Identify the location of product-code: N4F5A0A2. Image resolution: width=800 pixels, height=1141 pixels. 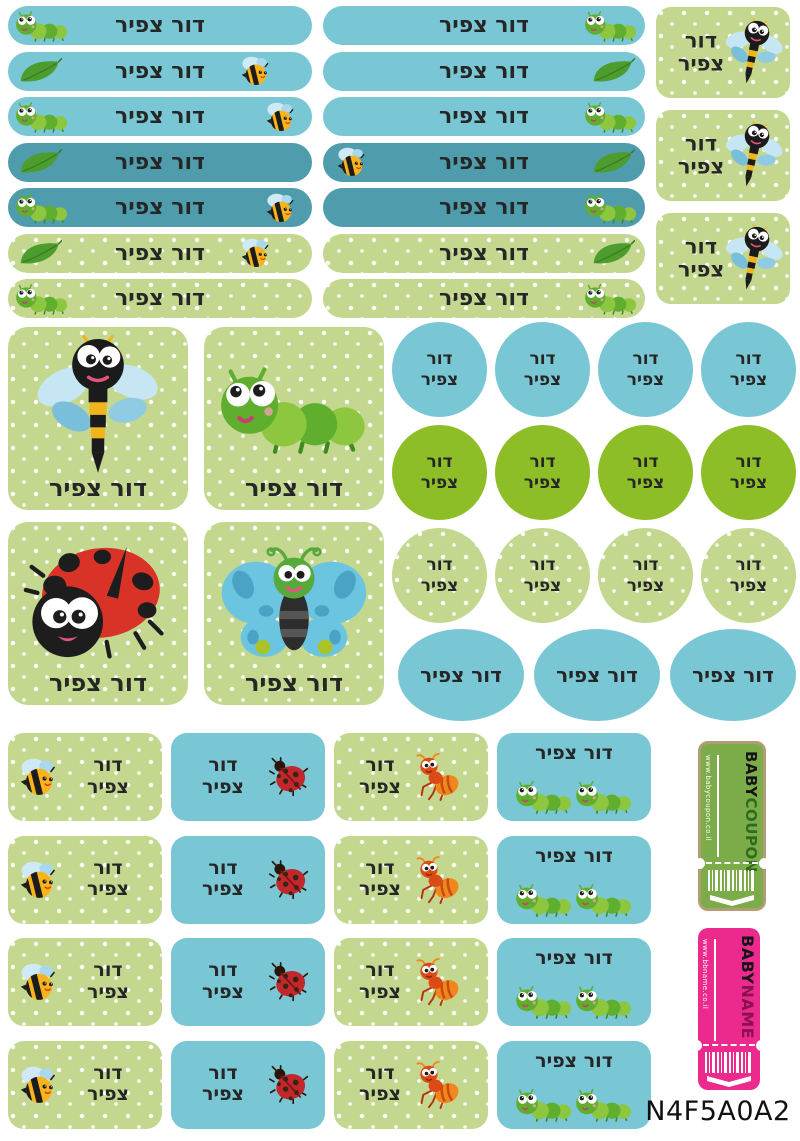
(718, 1111).